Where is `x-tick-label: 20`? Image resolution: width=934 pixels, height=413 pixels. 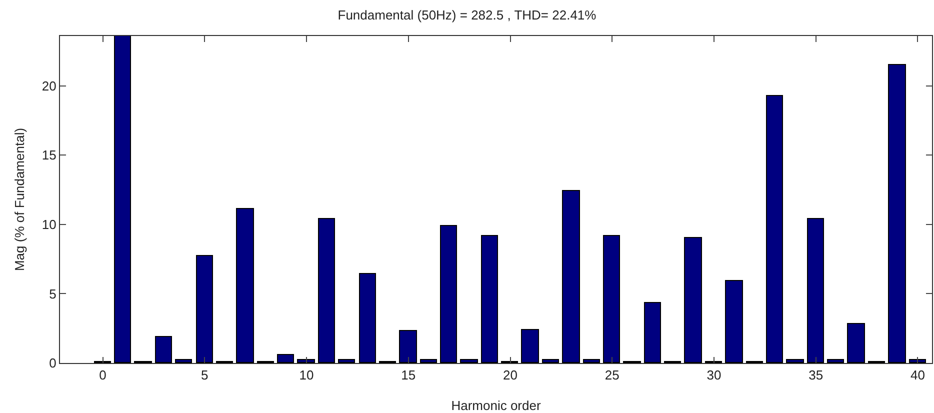
x-tick-label: 20 is located at coordinates (510, 375).